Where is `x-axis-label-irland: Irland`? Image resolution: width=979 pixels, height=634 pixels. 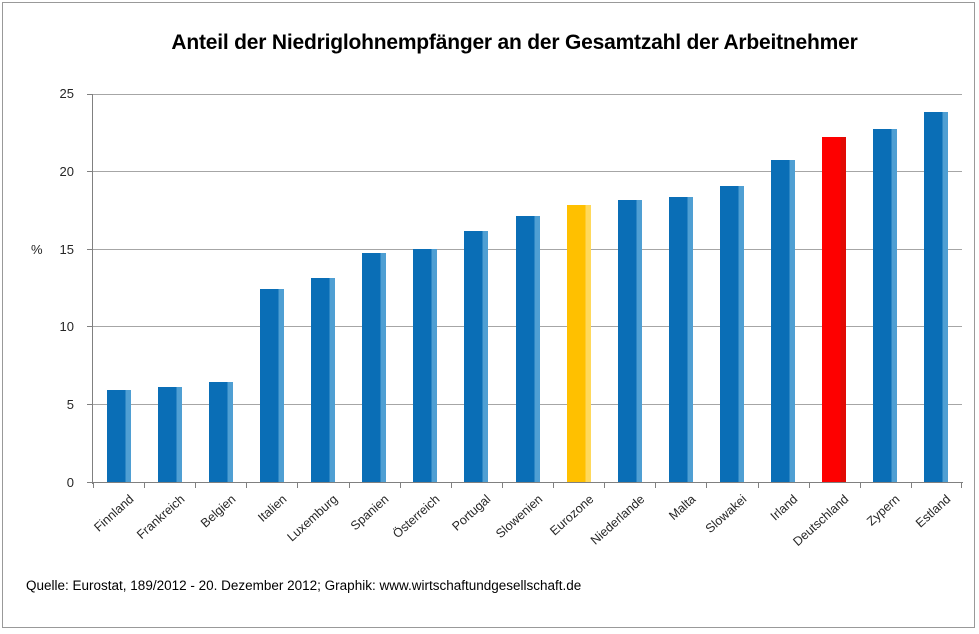 x-axis-label-irland: Irland is located at coordinates (784, 508).